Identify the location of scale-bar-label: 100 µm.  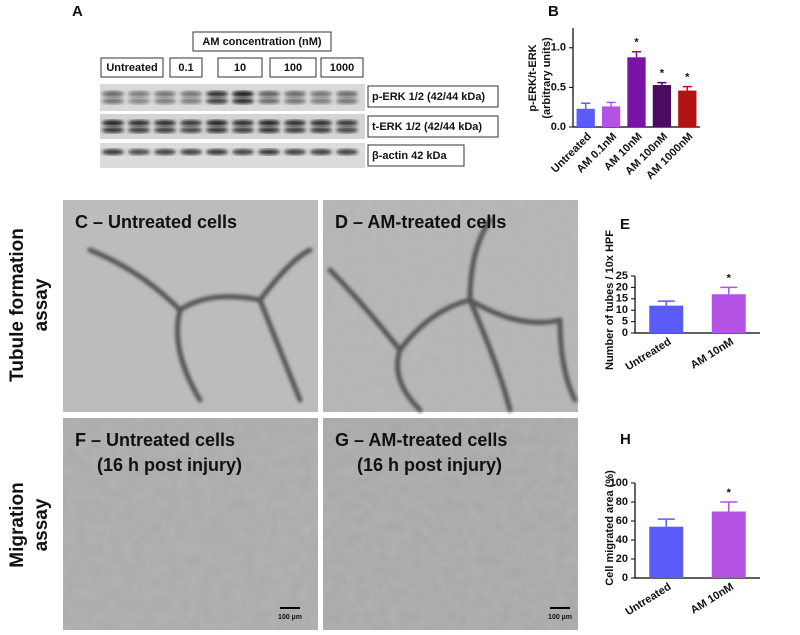
(290, 617).